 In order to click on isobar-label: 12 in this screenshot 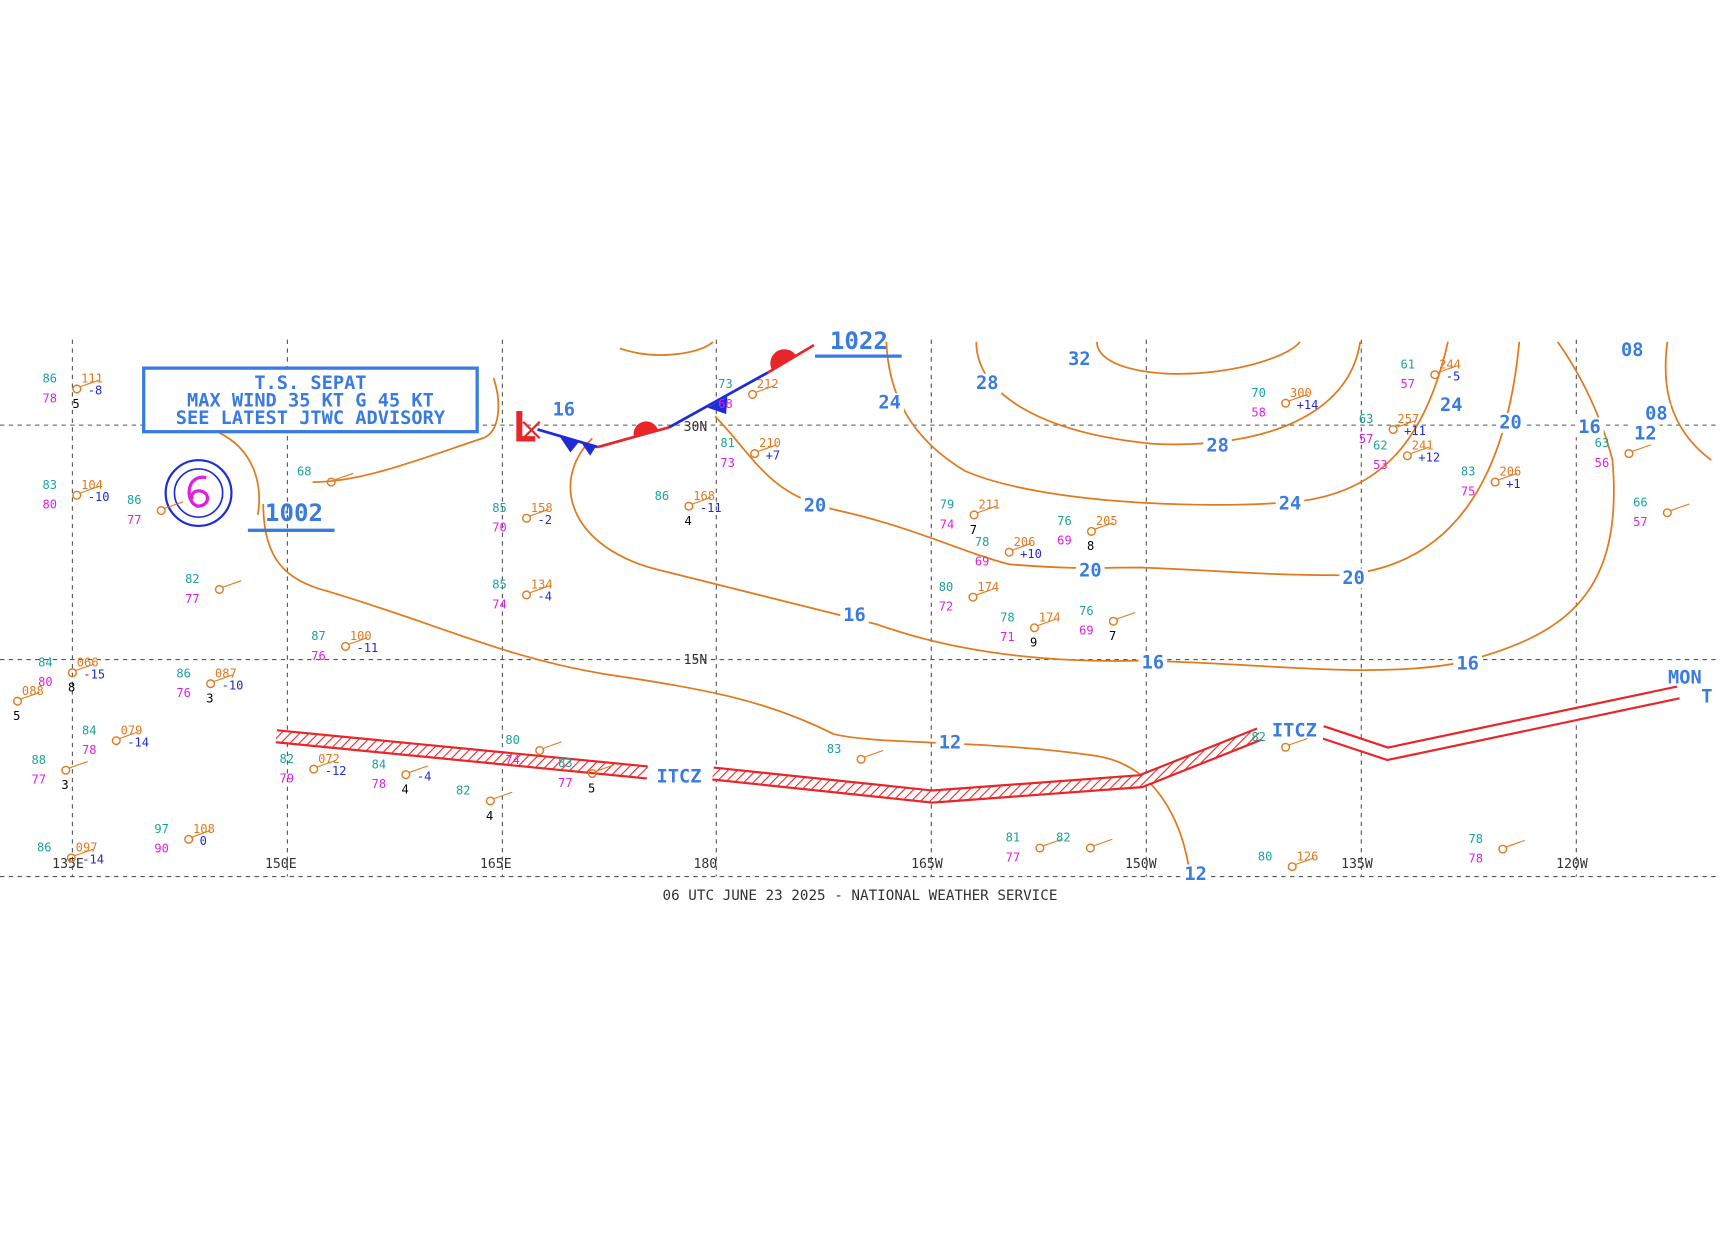, I will do `click(1645, 433)`.